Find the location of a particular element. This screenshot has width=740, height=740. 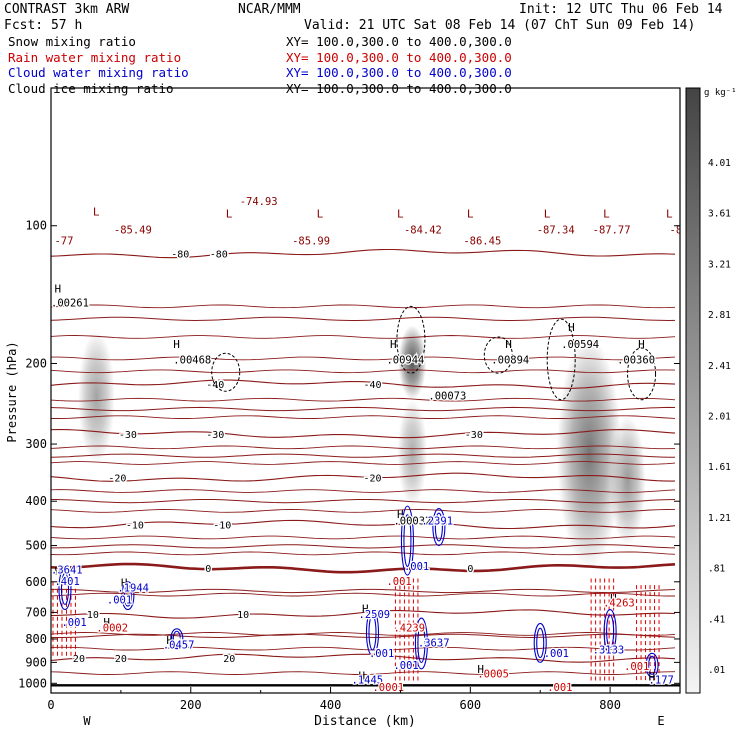

value-label: .0001 is located at coordinates (388, 688).